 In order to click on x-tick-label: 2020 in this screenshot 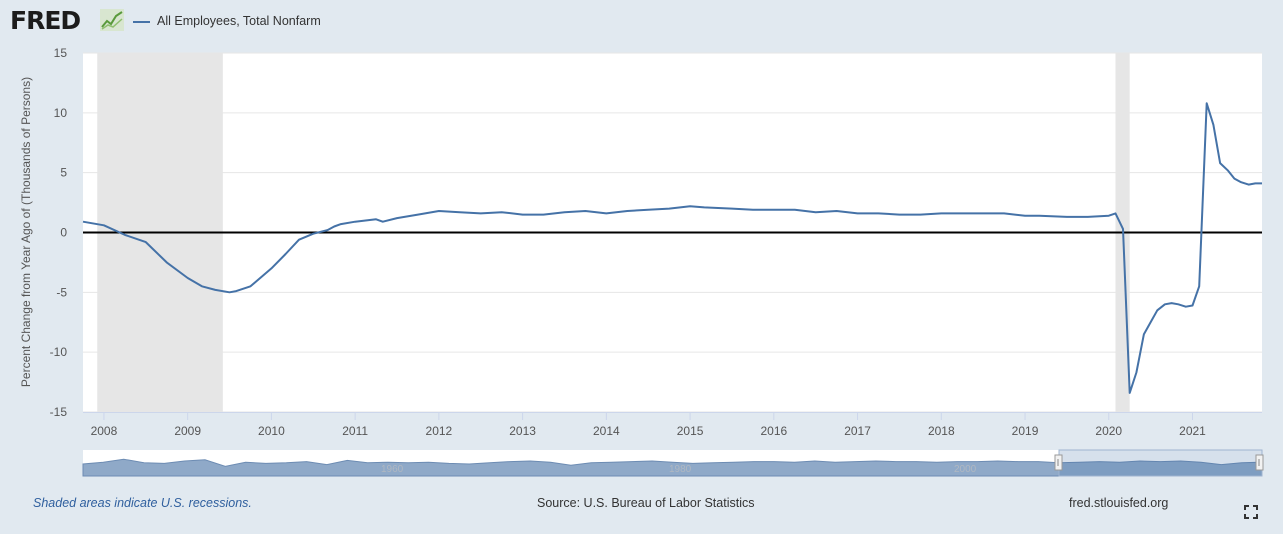, I will do `click(1108, 431)`.